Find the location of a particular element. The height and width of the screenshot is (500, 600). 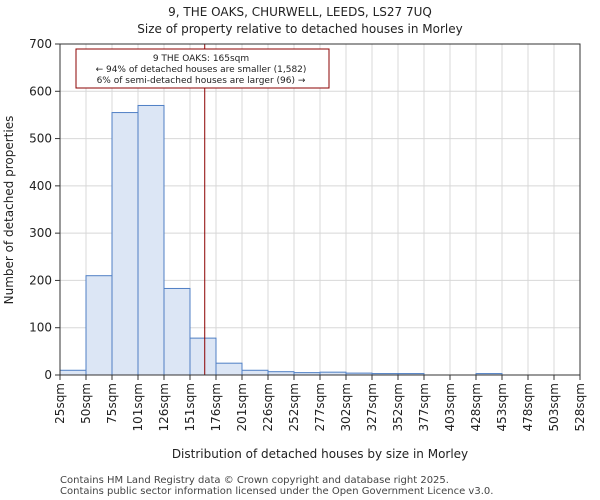

x-tick-label: 126sqm is located at coordinates (164, 407).